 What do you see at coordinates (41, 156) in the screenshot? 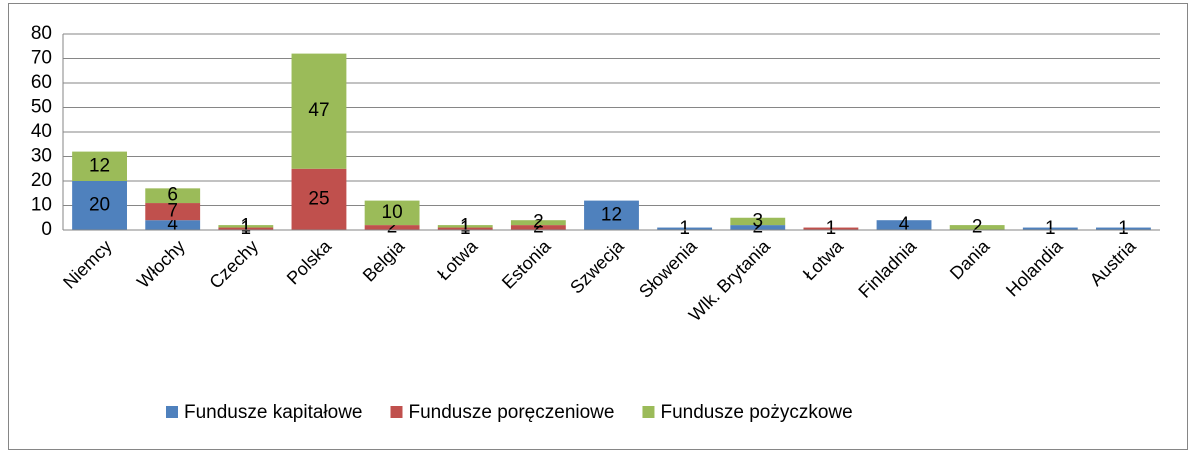
I see `y-tick-label: 30` at bounding box center [41, 156].